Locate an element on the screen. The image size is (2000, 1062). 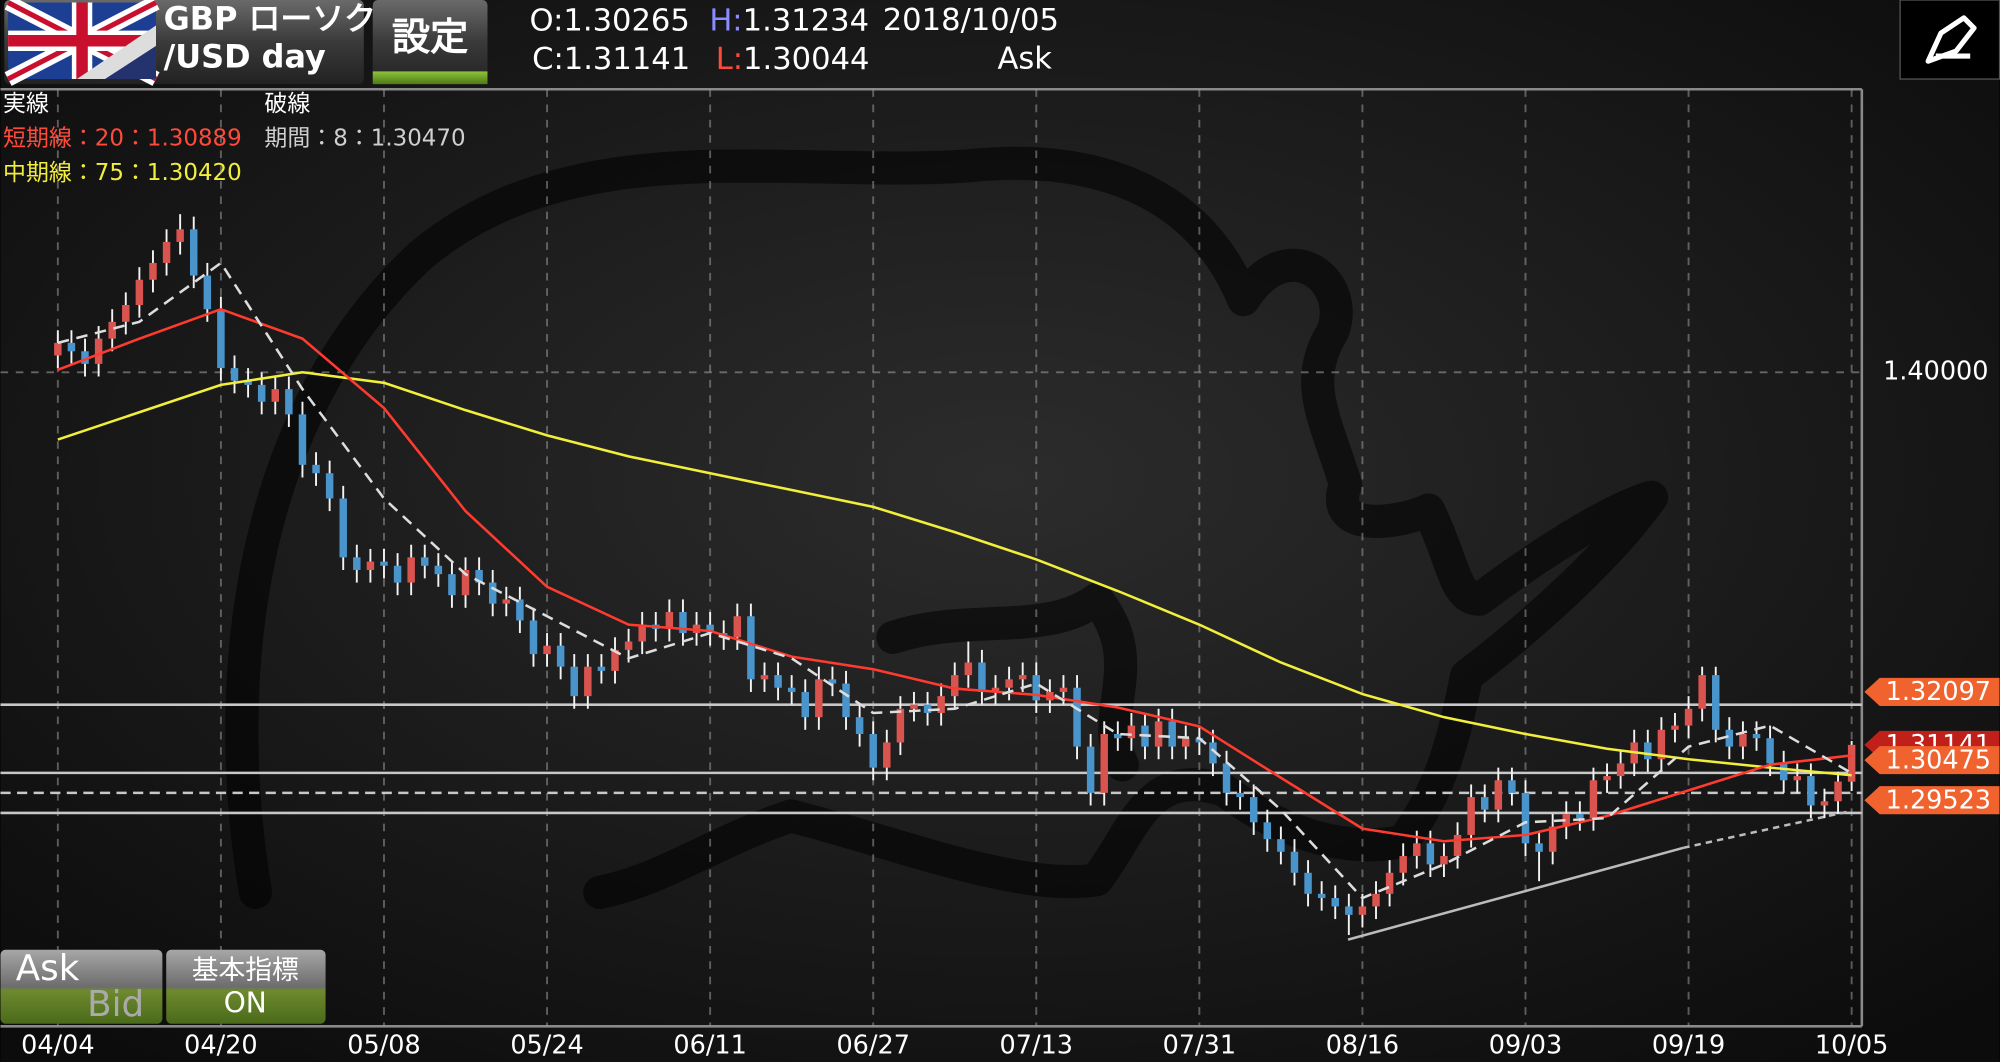
ohlc-item: L:1.30044 is located at coordinates (793, 58).